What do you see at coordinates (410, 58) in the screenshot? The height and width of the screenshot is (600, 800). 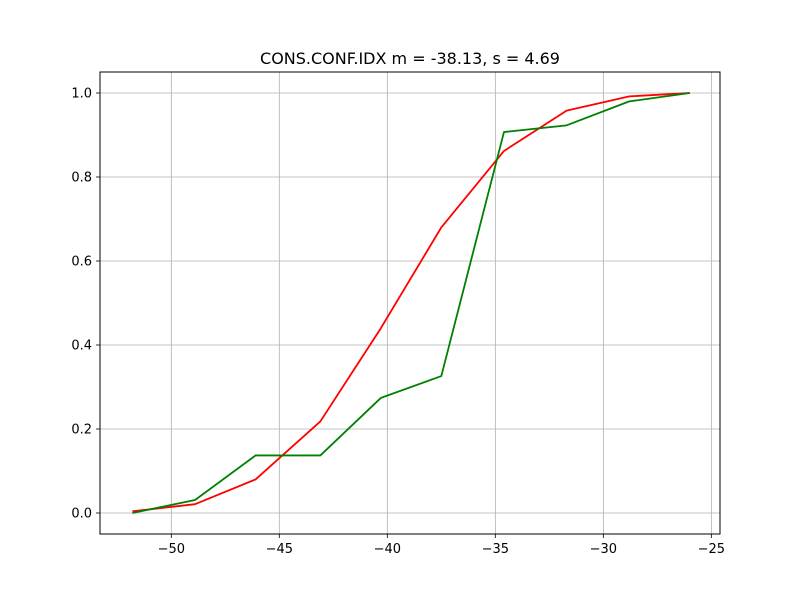 I see `chart-title: CONS.CONF.IDX m = -38.13, s = 4.69` at bounding box center [410, 58].